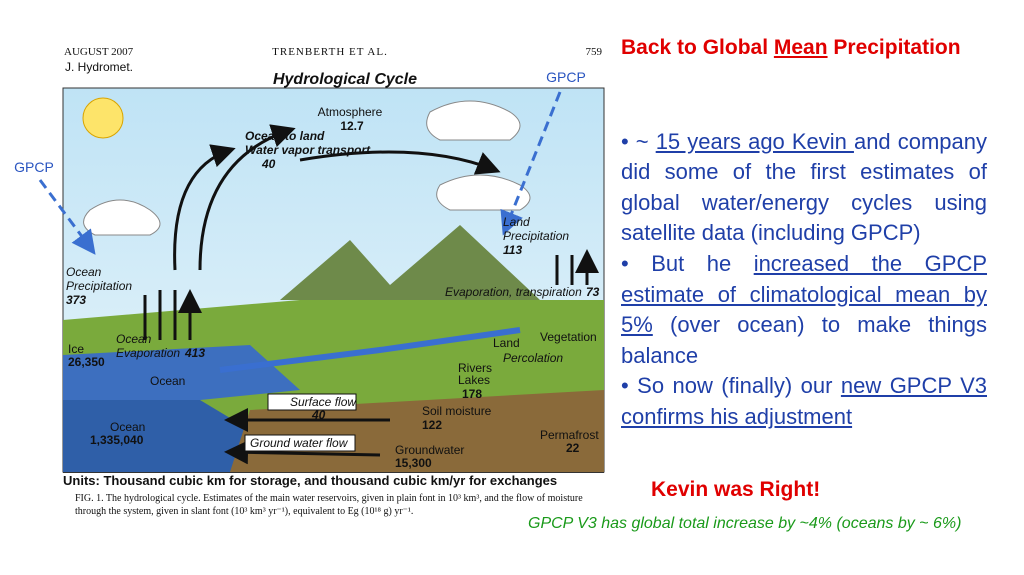 The width and height of the screenshot is (1024, 575). I want to click on diagram-label: Atmosphere, so click(350, 112).